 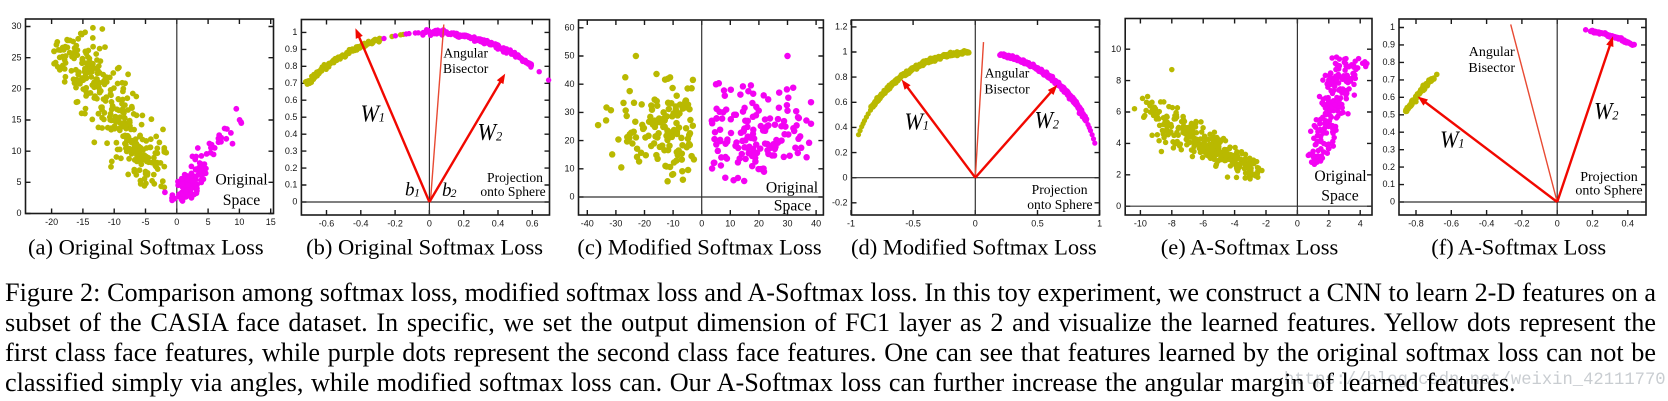 I want to click on svg-text: -40, so click(x=587, y=224).